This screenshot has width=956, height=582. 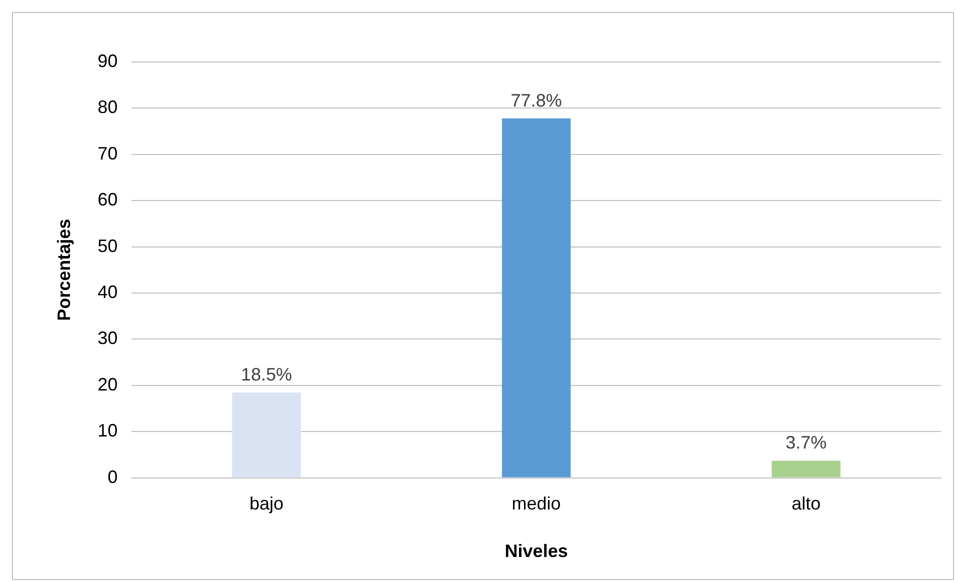 I want to click on y-tick-label: 30, so click(x=108, y=338).